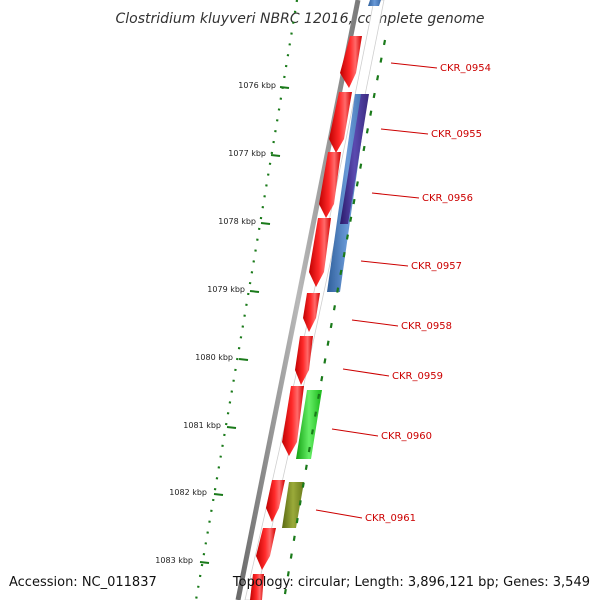  I want to click on ruler-tick-label: 1083 kbp, so click(174, 560).